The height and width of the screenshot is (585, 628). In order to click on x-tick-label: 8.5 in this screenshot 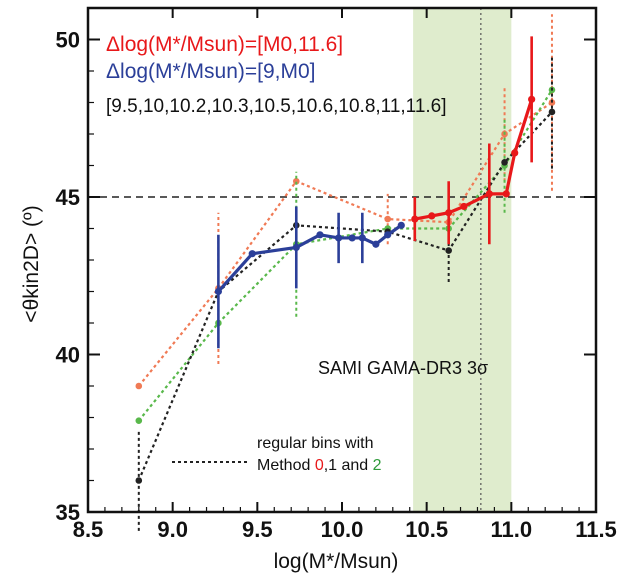, I will do `click(88, 529)`.